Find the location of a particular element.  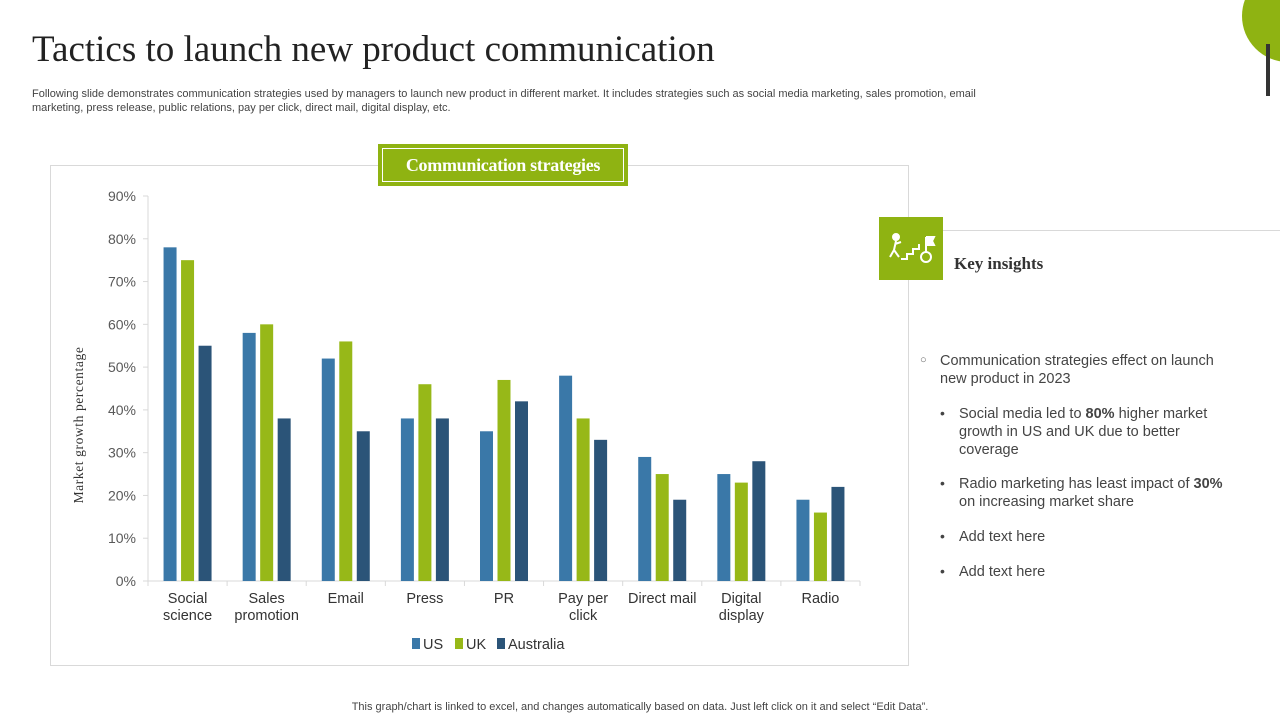

y-tick-label: 20% is located at coordinates (122, 495).